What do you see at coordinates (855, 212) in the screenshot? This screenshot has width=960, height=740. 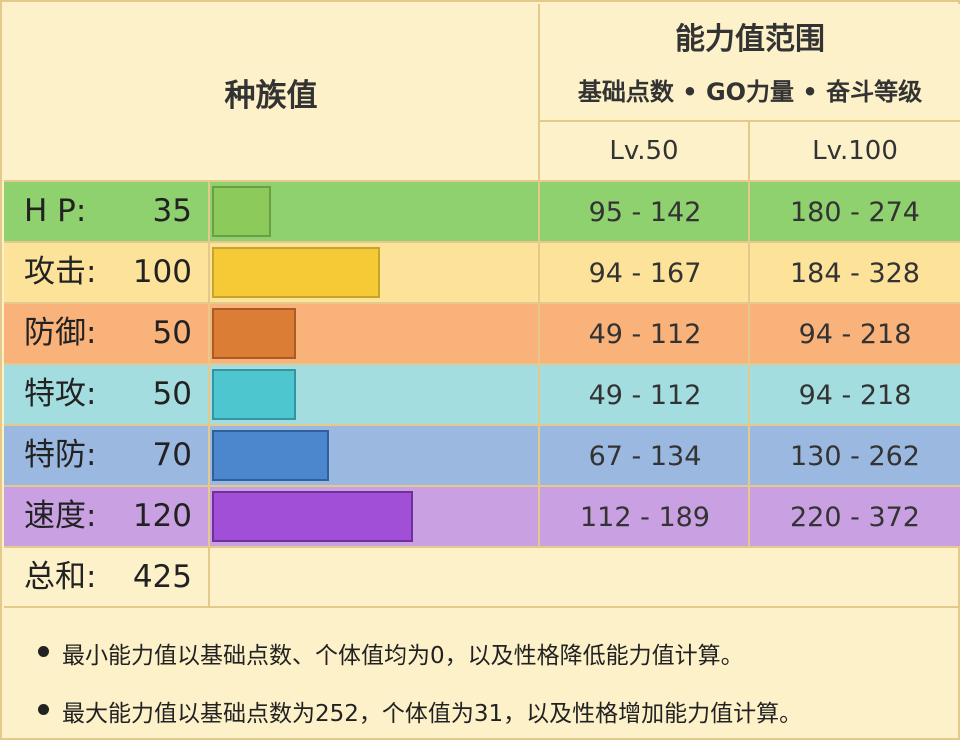 I see `lv100-range: 180 - 274` at bounding box center [855, 212].